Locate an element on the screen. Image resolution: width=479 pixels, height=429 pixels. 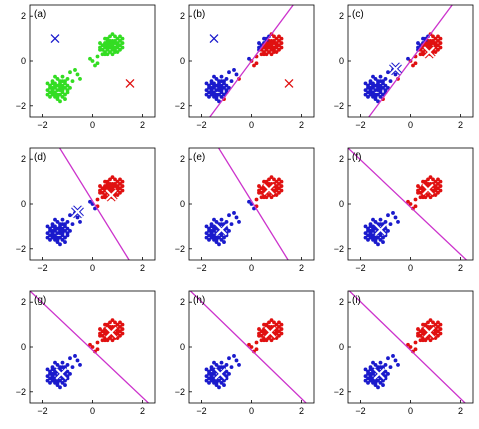
panel-label: (i) is located at coordinates (356, 300).